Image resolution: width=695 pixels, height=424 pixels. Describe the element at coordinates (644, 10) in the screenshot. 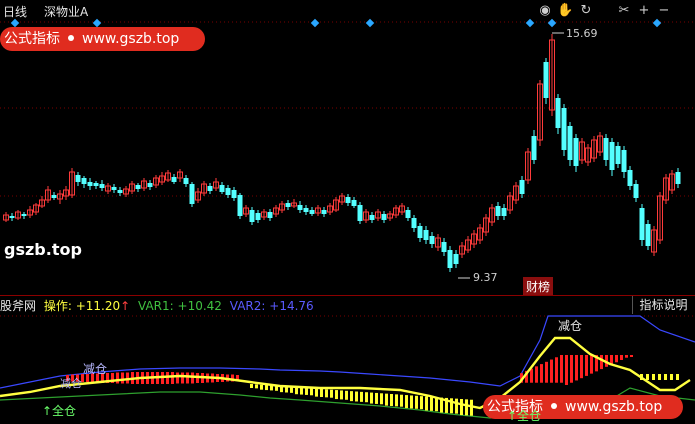

I see `plus-icon: +` at that location.